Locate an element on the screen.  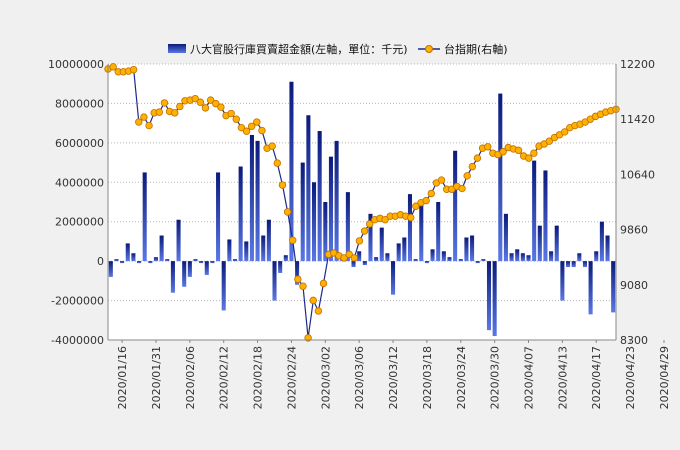
x-tick-label: 2020/03/18 is located at coordinates (427, 377).